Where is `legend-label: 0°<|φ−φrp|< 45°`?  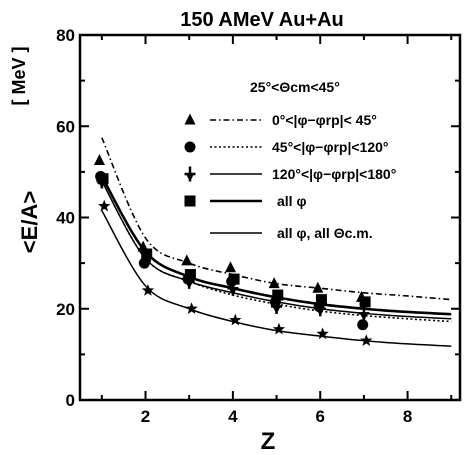
legend-label: 0°<|φ−φrp|< 45° is located at coordinates (324, 120).